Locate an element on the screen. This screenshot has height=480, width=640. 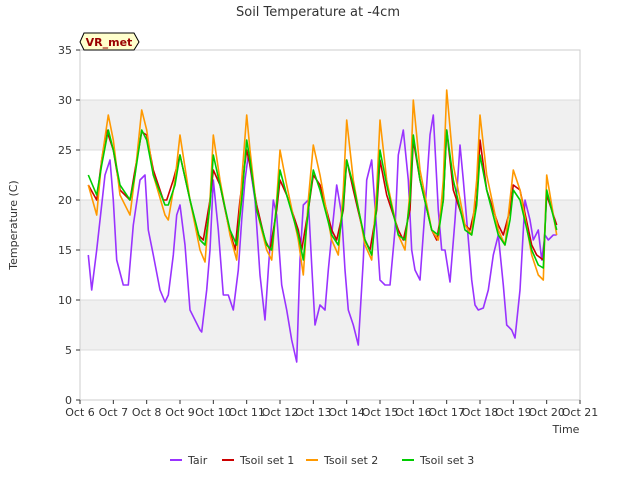
x-tick-label: Oct 16 is located at coordinates (413, 412).